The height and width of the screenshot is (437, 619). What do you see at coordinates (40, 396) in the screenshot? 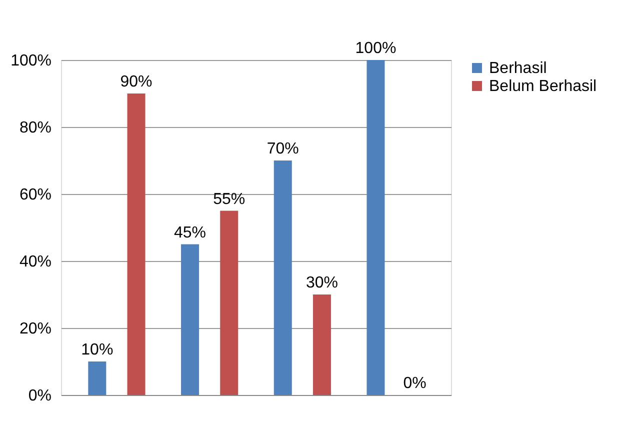
I see `y-tick-label: 0%` at bounding box center [40, 396].